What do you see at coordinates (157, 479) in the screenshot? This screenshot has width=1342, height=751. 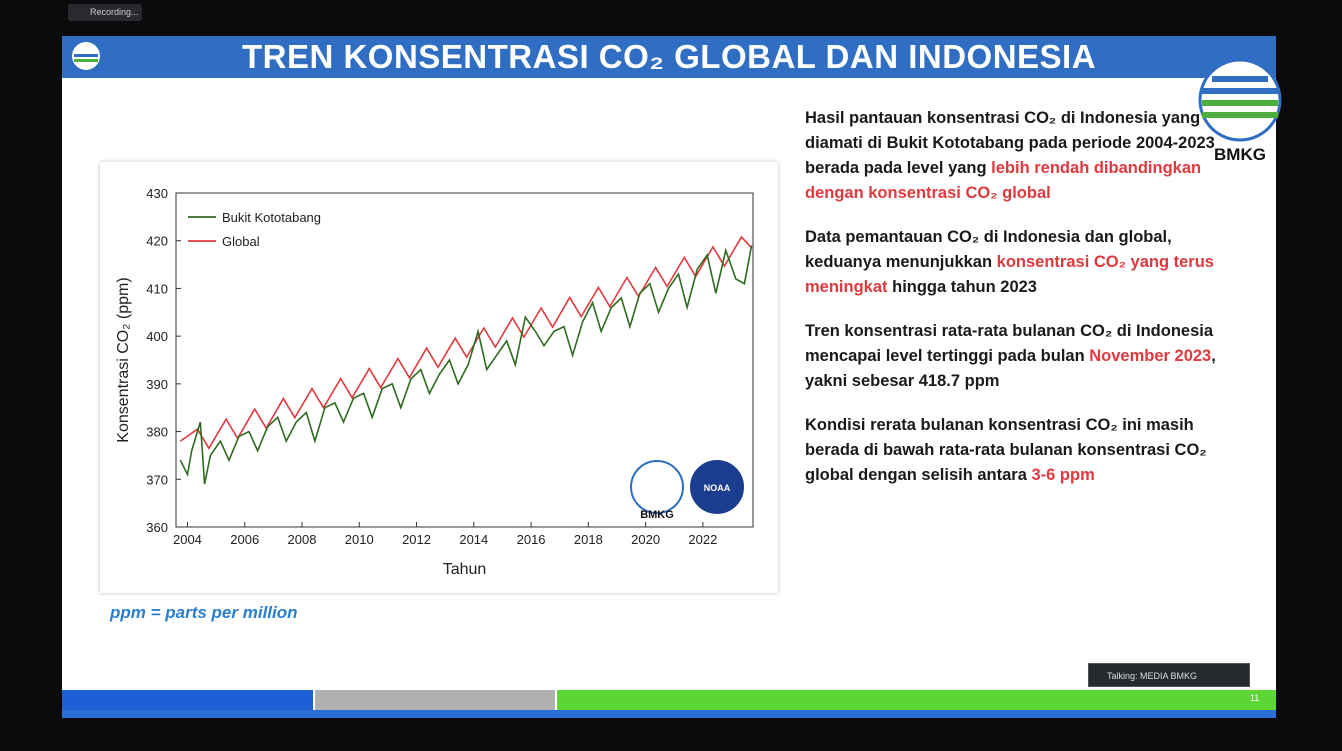 I see `y-tick-label: 370` at bounding box center [157, 479].